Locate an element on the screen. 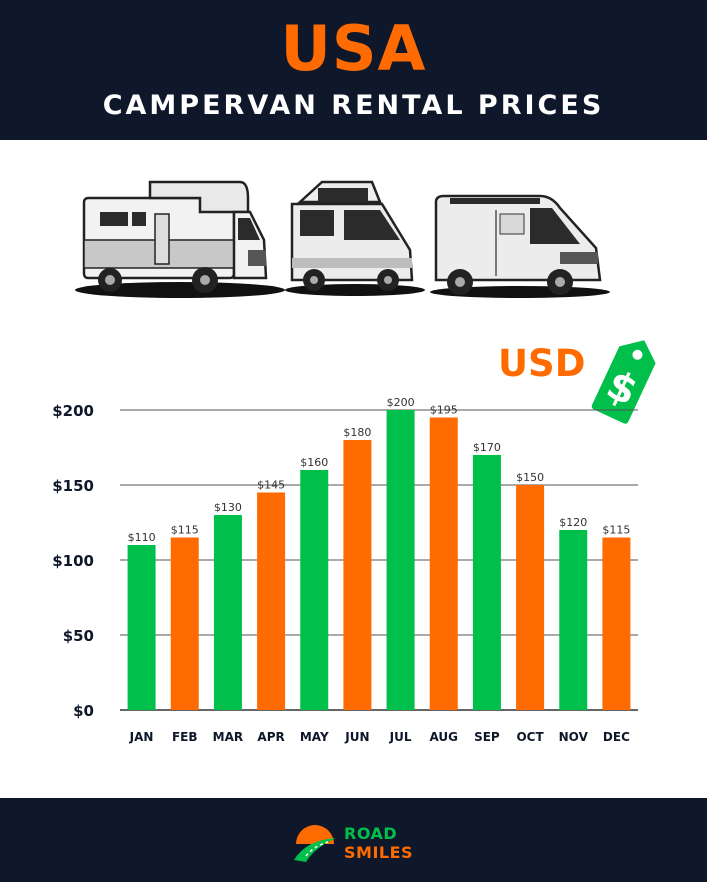 Image resolution: width=707 pixels, height=882 pixels. x-tick-label: JAN is located at coordinates (141, 737).